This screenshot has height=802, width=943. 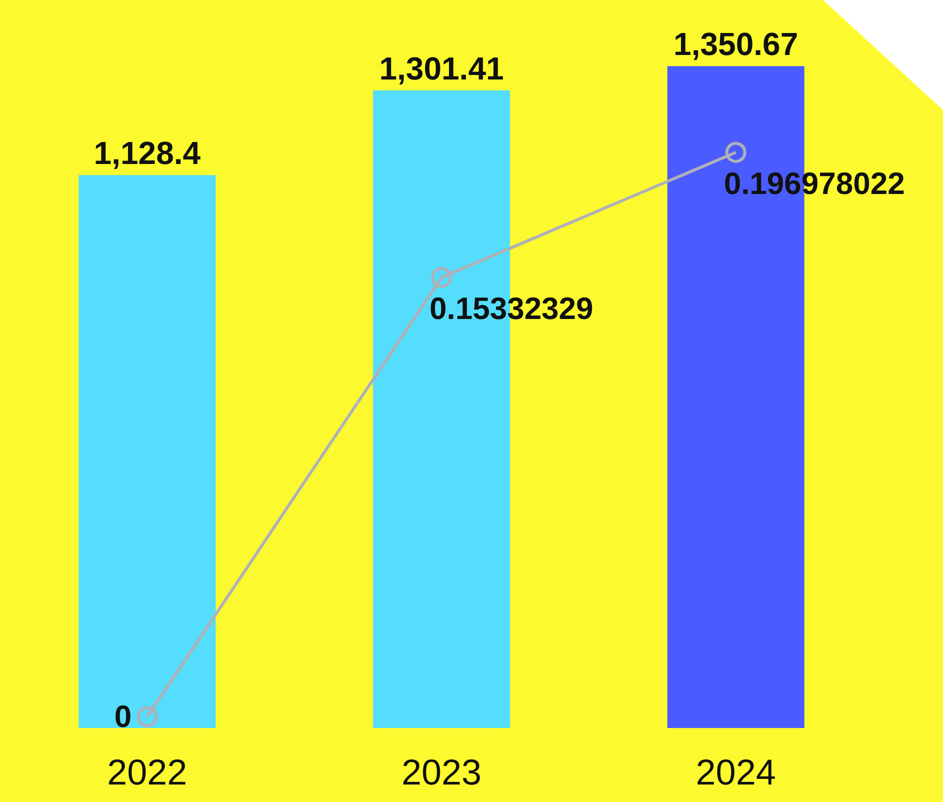 What do you see at coordinates (441, 772) in the screenshot?
I see `x-tick-label: 2023` at bounding box center [441, 772].